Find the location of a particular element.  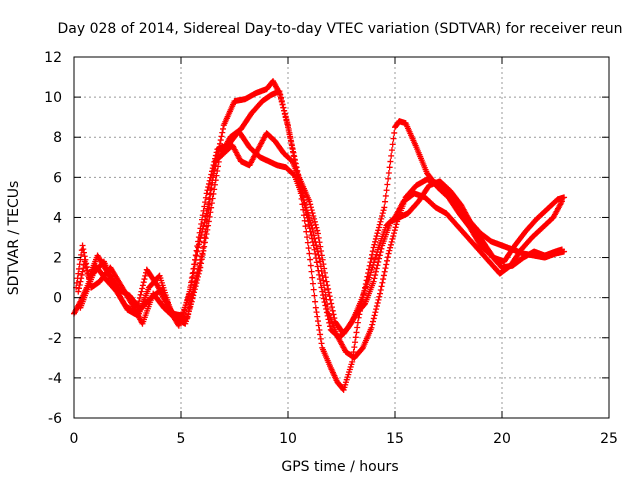

y-tick-label: 0 is located at coordinates (57, 299).